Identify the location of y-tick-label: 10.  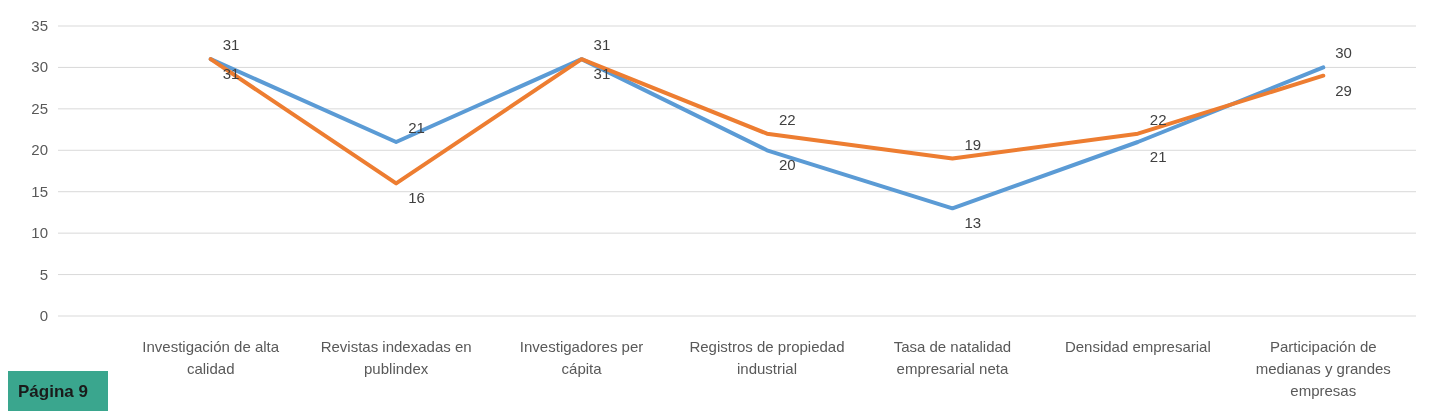
(39, 233).